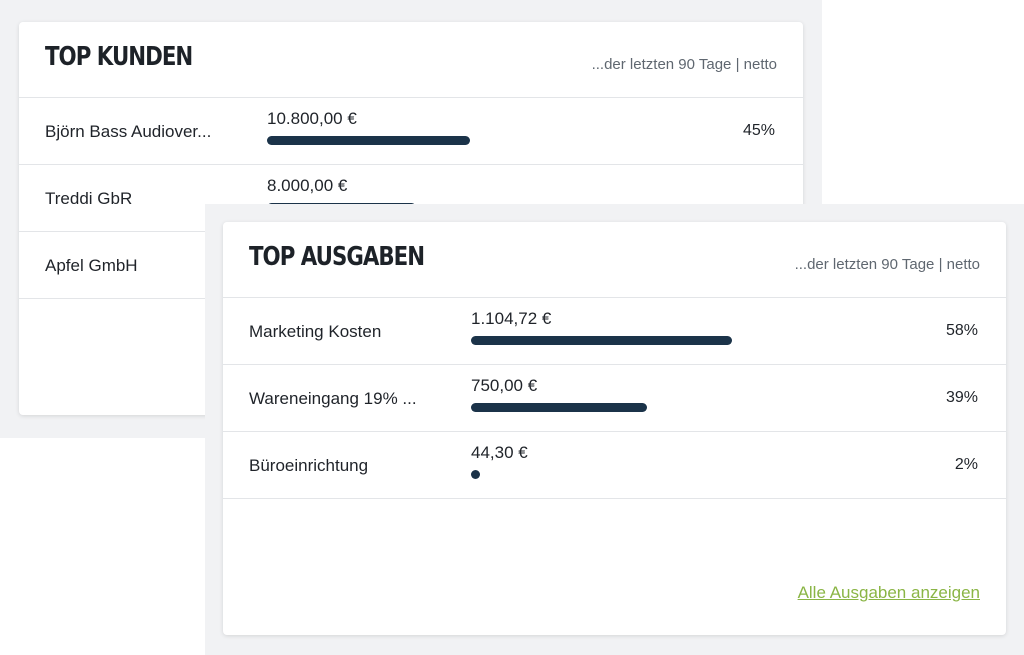  What do you see at coordinates (119, 57) in the screenshot?
I see `top-kunden-title: TOP KUNDEN` at bounding box center [119, 57].